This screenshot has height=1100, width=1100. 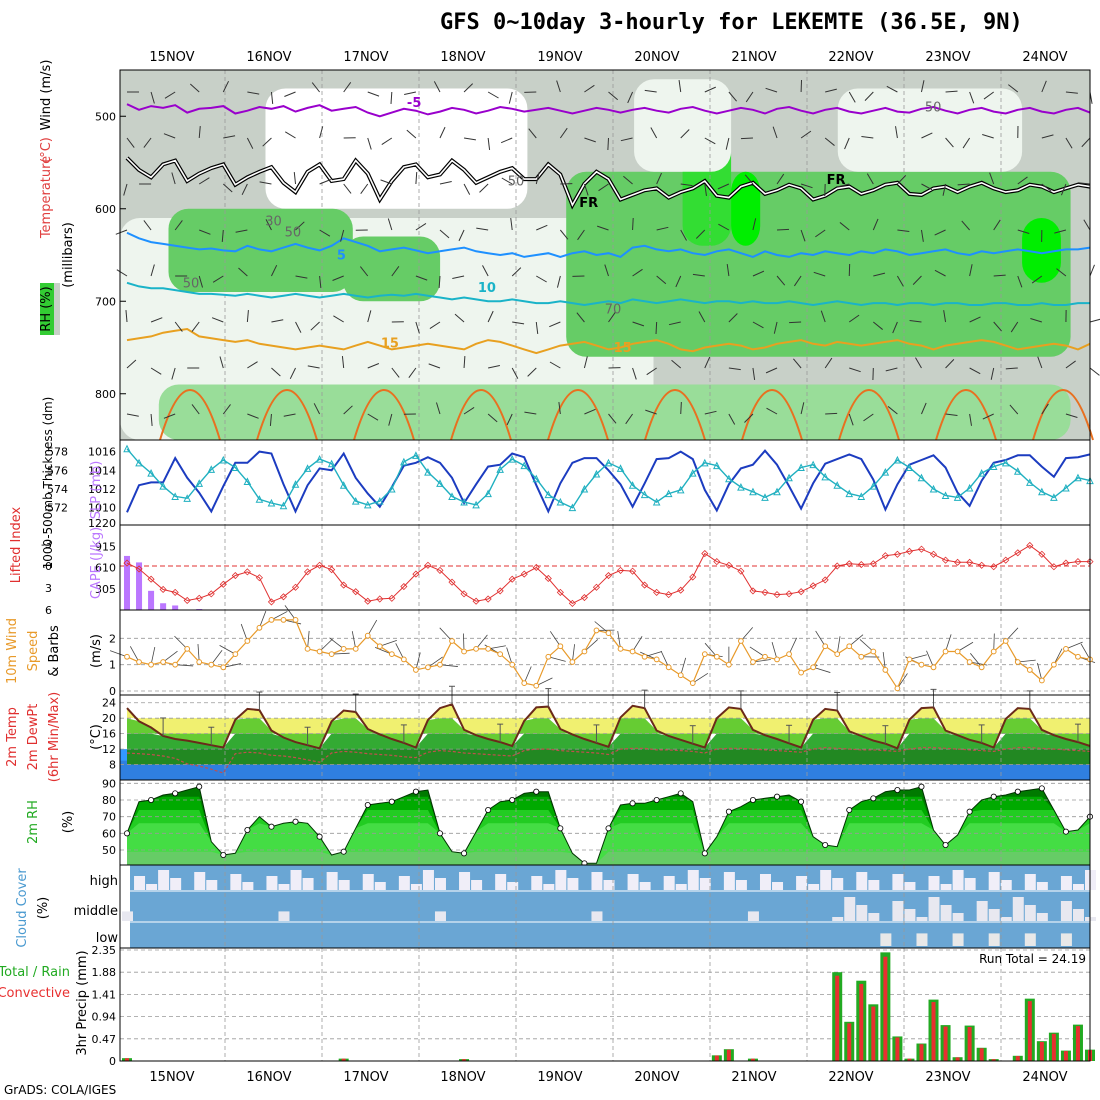 I want to click on thickness-line, so click(x=608, y=478).